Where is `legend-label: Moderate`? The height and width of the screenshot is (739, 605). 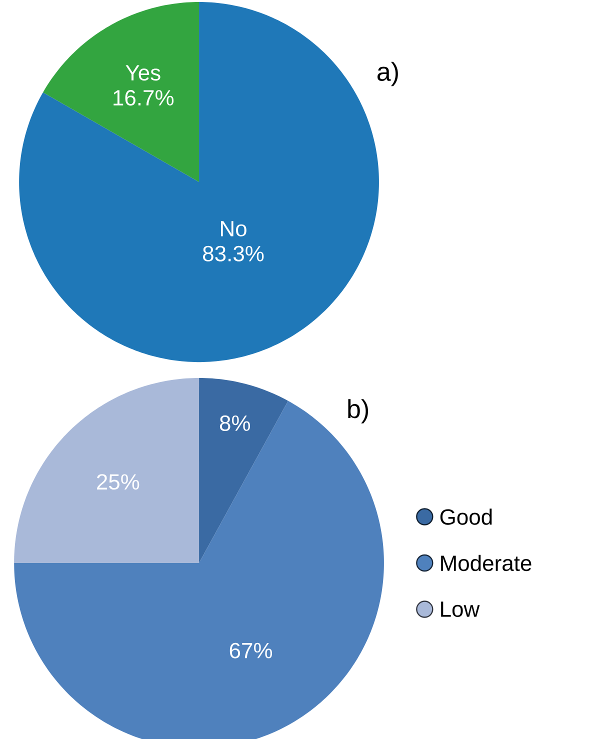
legend-label: Moderate is located at coordinates (486, 563).